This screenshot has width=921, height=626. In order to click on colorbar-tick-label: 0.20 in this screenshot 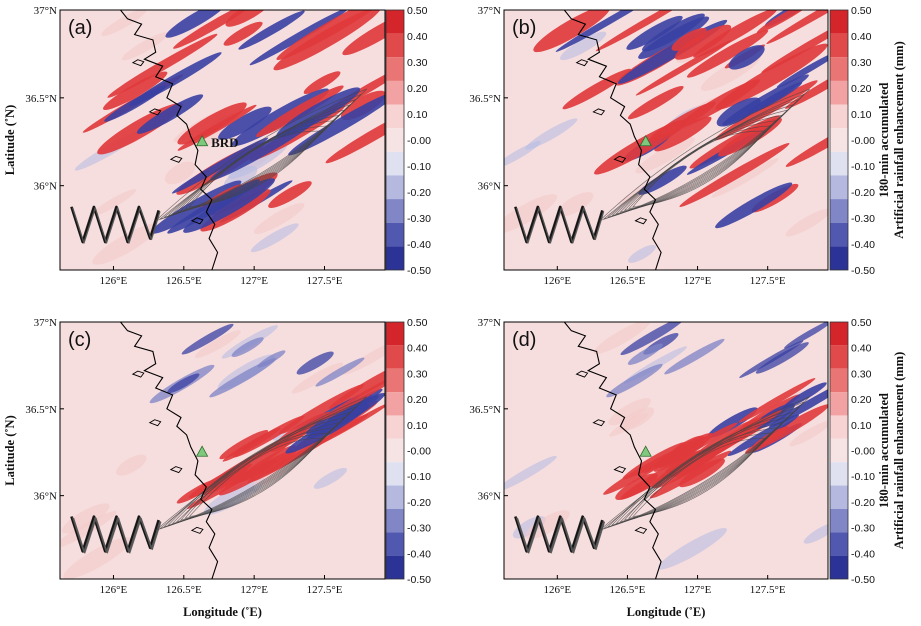, I will do `click(861, 89)`.